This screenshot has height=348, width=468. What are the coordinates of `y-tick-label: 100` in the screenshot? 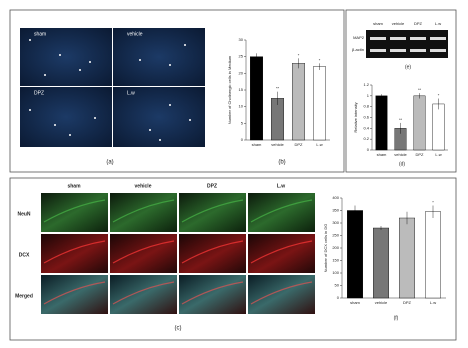 It's located at (335, 272).